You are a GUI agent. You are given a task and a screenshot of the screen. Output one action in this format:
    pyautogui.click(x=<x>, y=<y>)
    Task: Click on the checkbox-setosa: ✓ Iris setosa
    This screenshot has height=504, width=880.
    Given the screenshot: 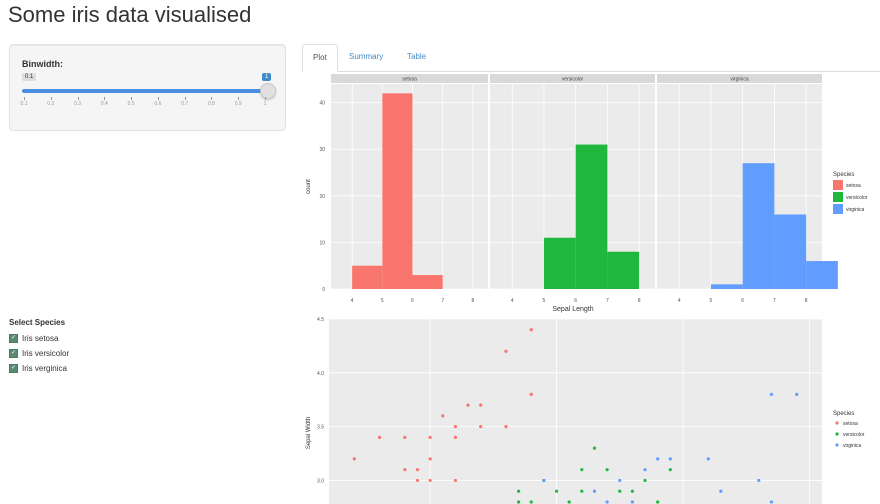 What is the action you would take?
    pyautogui.click(x=33, y=338)
    